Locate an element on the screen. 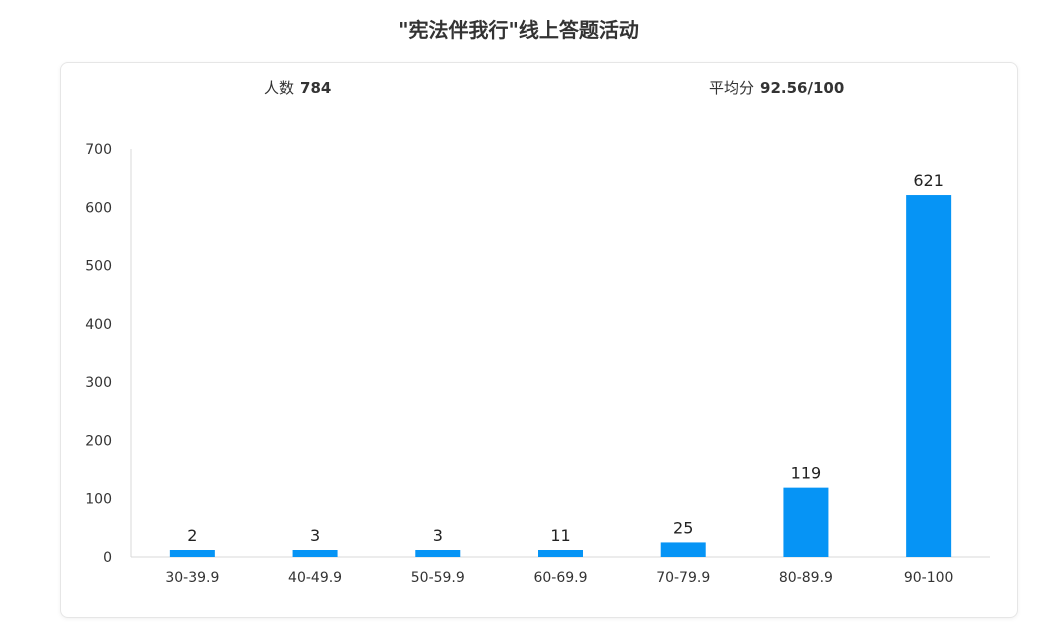  x-tick-label: 60-69.9 is located at coordinates (560, 578).